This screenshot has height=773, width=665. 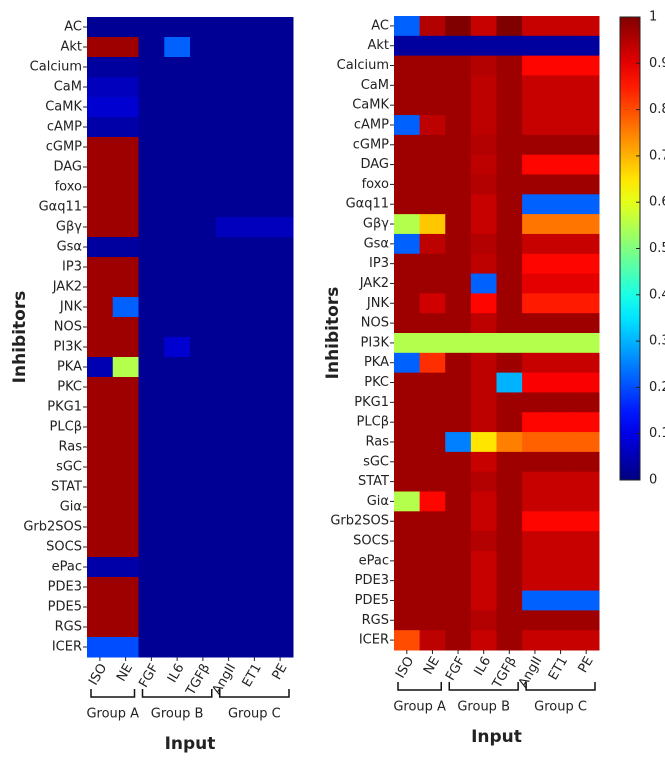 I want to click on row-label: JAK2, so click(x=67, y=287).